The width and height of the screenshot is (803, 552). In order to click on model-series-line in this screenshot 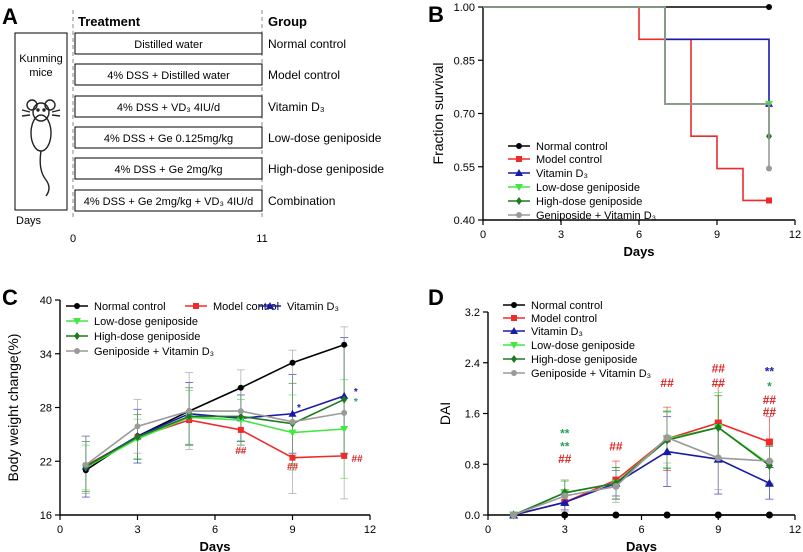, I will do `click(626, 104)`.